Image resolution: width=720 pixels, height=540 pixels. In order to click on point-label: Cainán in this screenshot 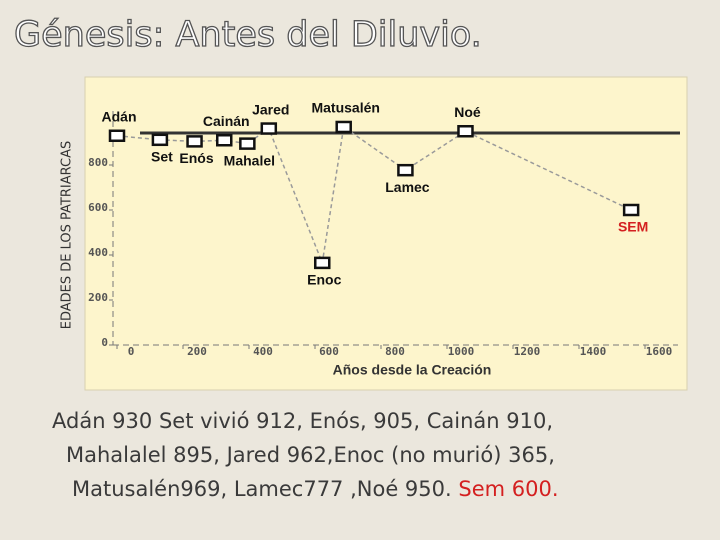, I will do `click(226, 121)`.